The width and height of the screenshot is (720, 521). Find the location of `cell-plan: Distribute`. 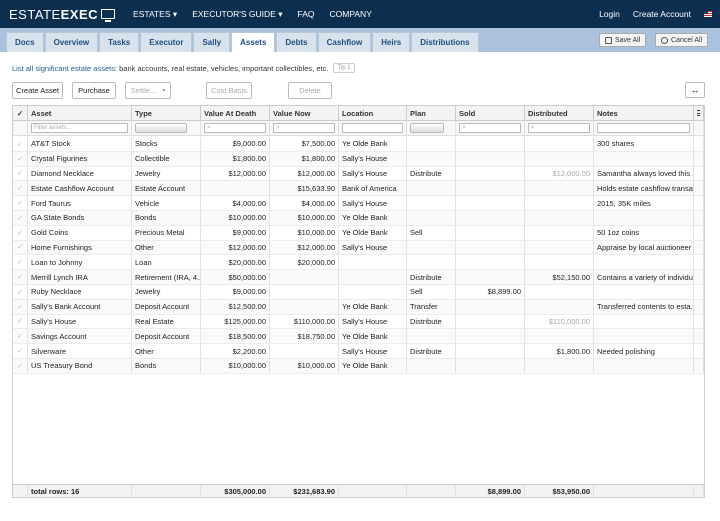

cell-plan: Distribute is located at coordinates (431, 277).